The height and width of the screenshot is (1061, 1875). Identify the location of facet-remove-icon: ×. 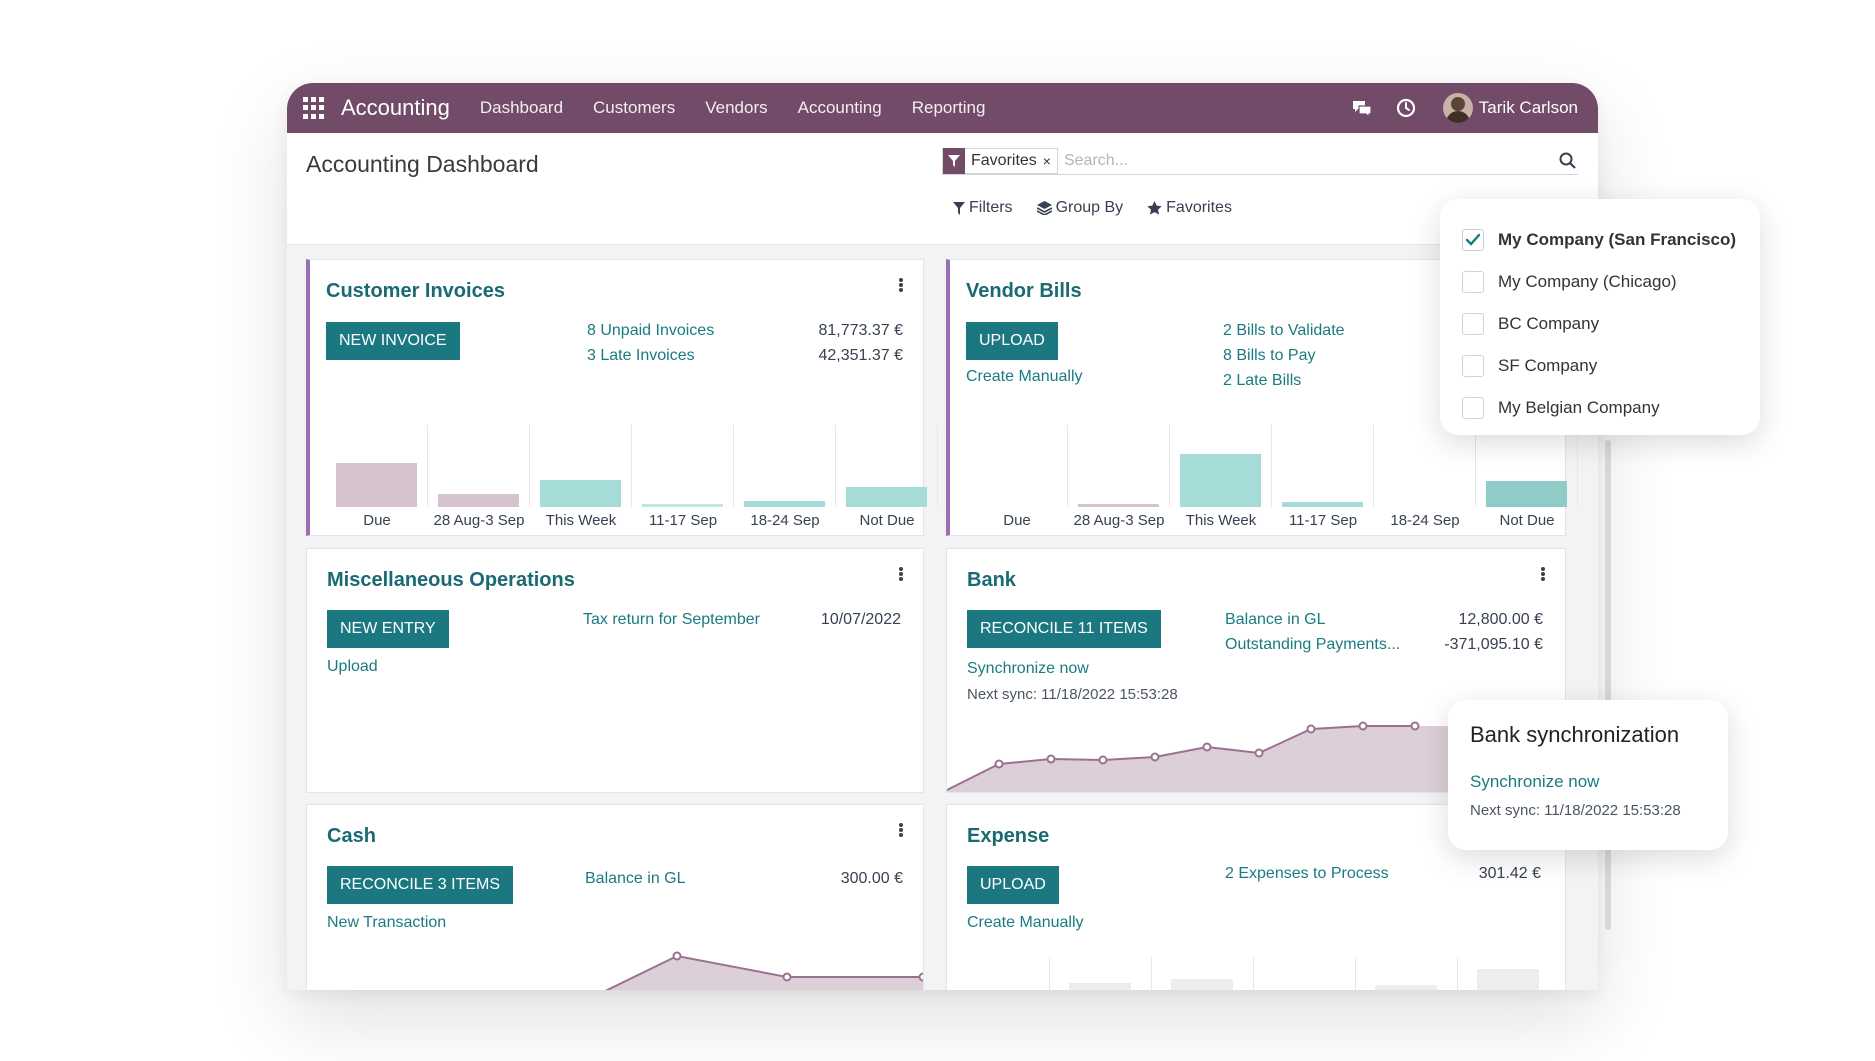
(1046, 160).